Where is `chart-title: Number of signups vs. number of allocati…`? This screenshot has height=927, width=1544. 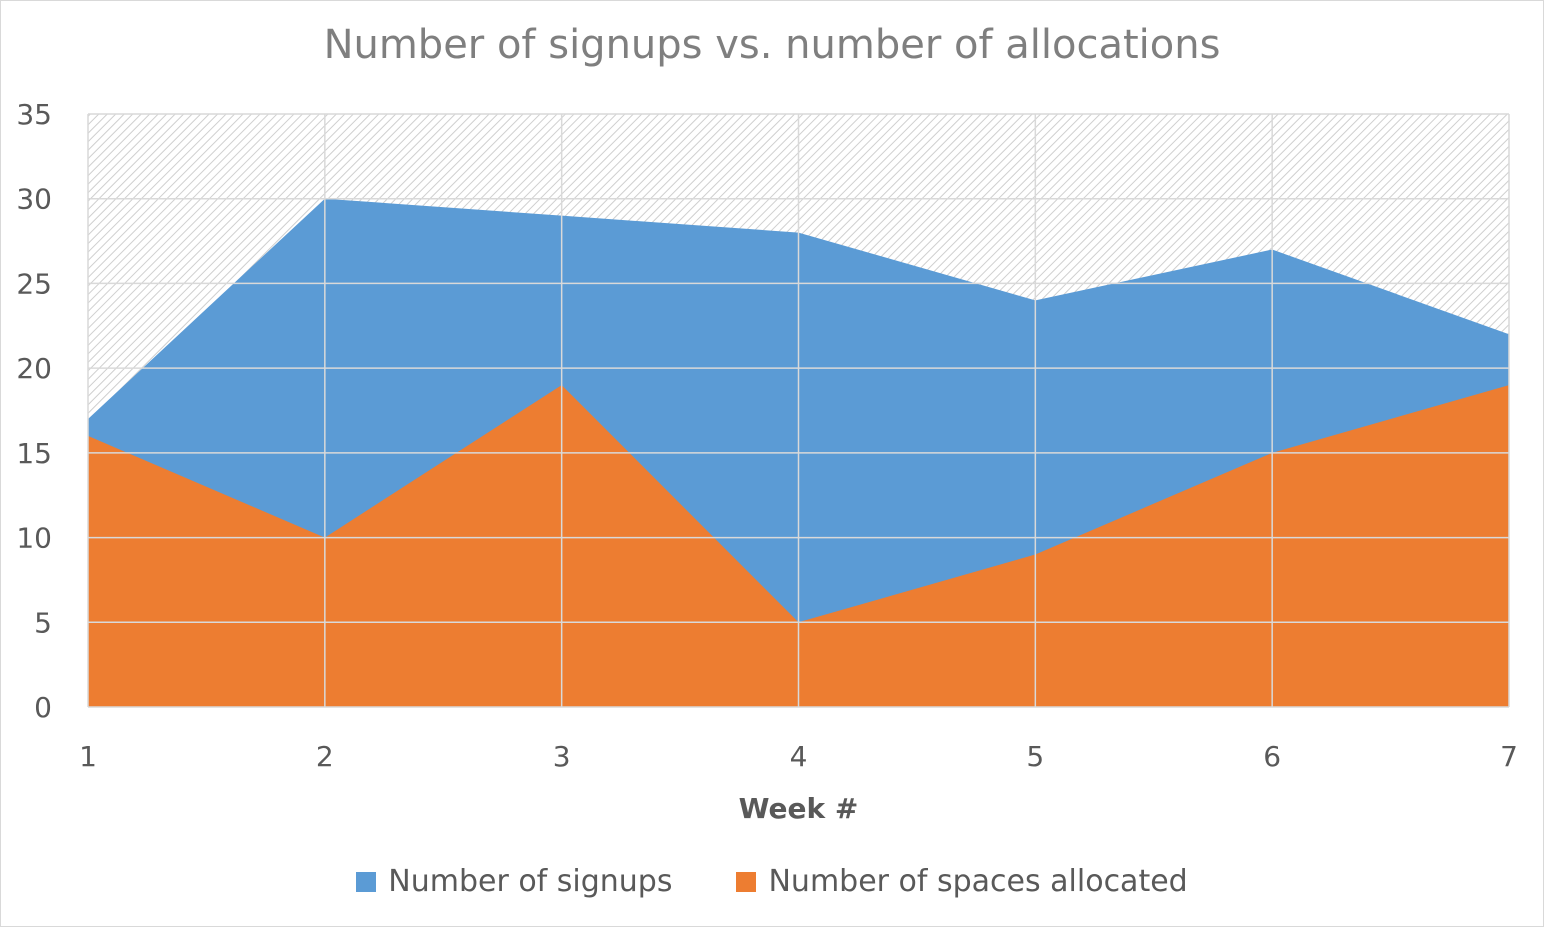 chart-title: Number of signups vs. number of allocati… is located at coordinates (772, 45).